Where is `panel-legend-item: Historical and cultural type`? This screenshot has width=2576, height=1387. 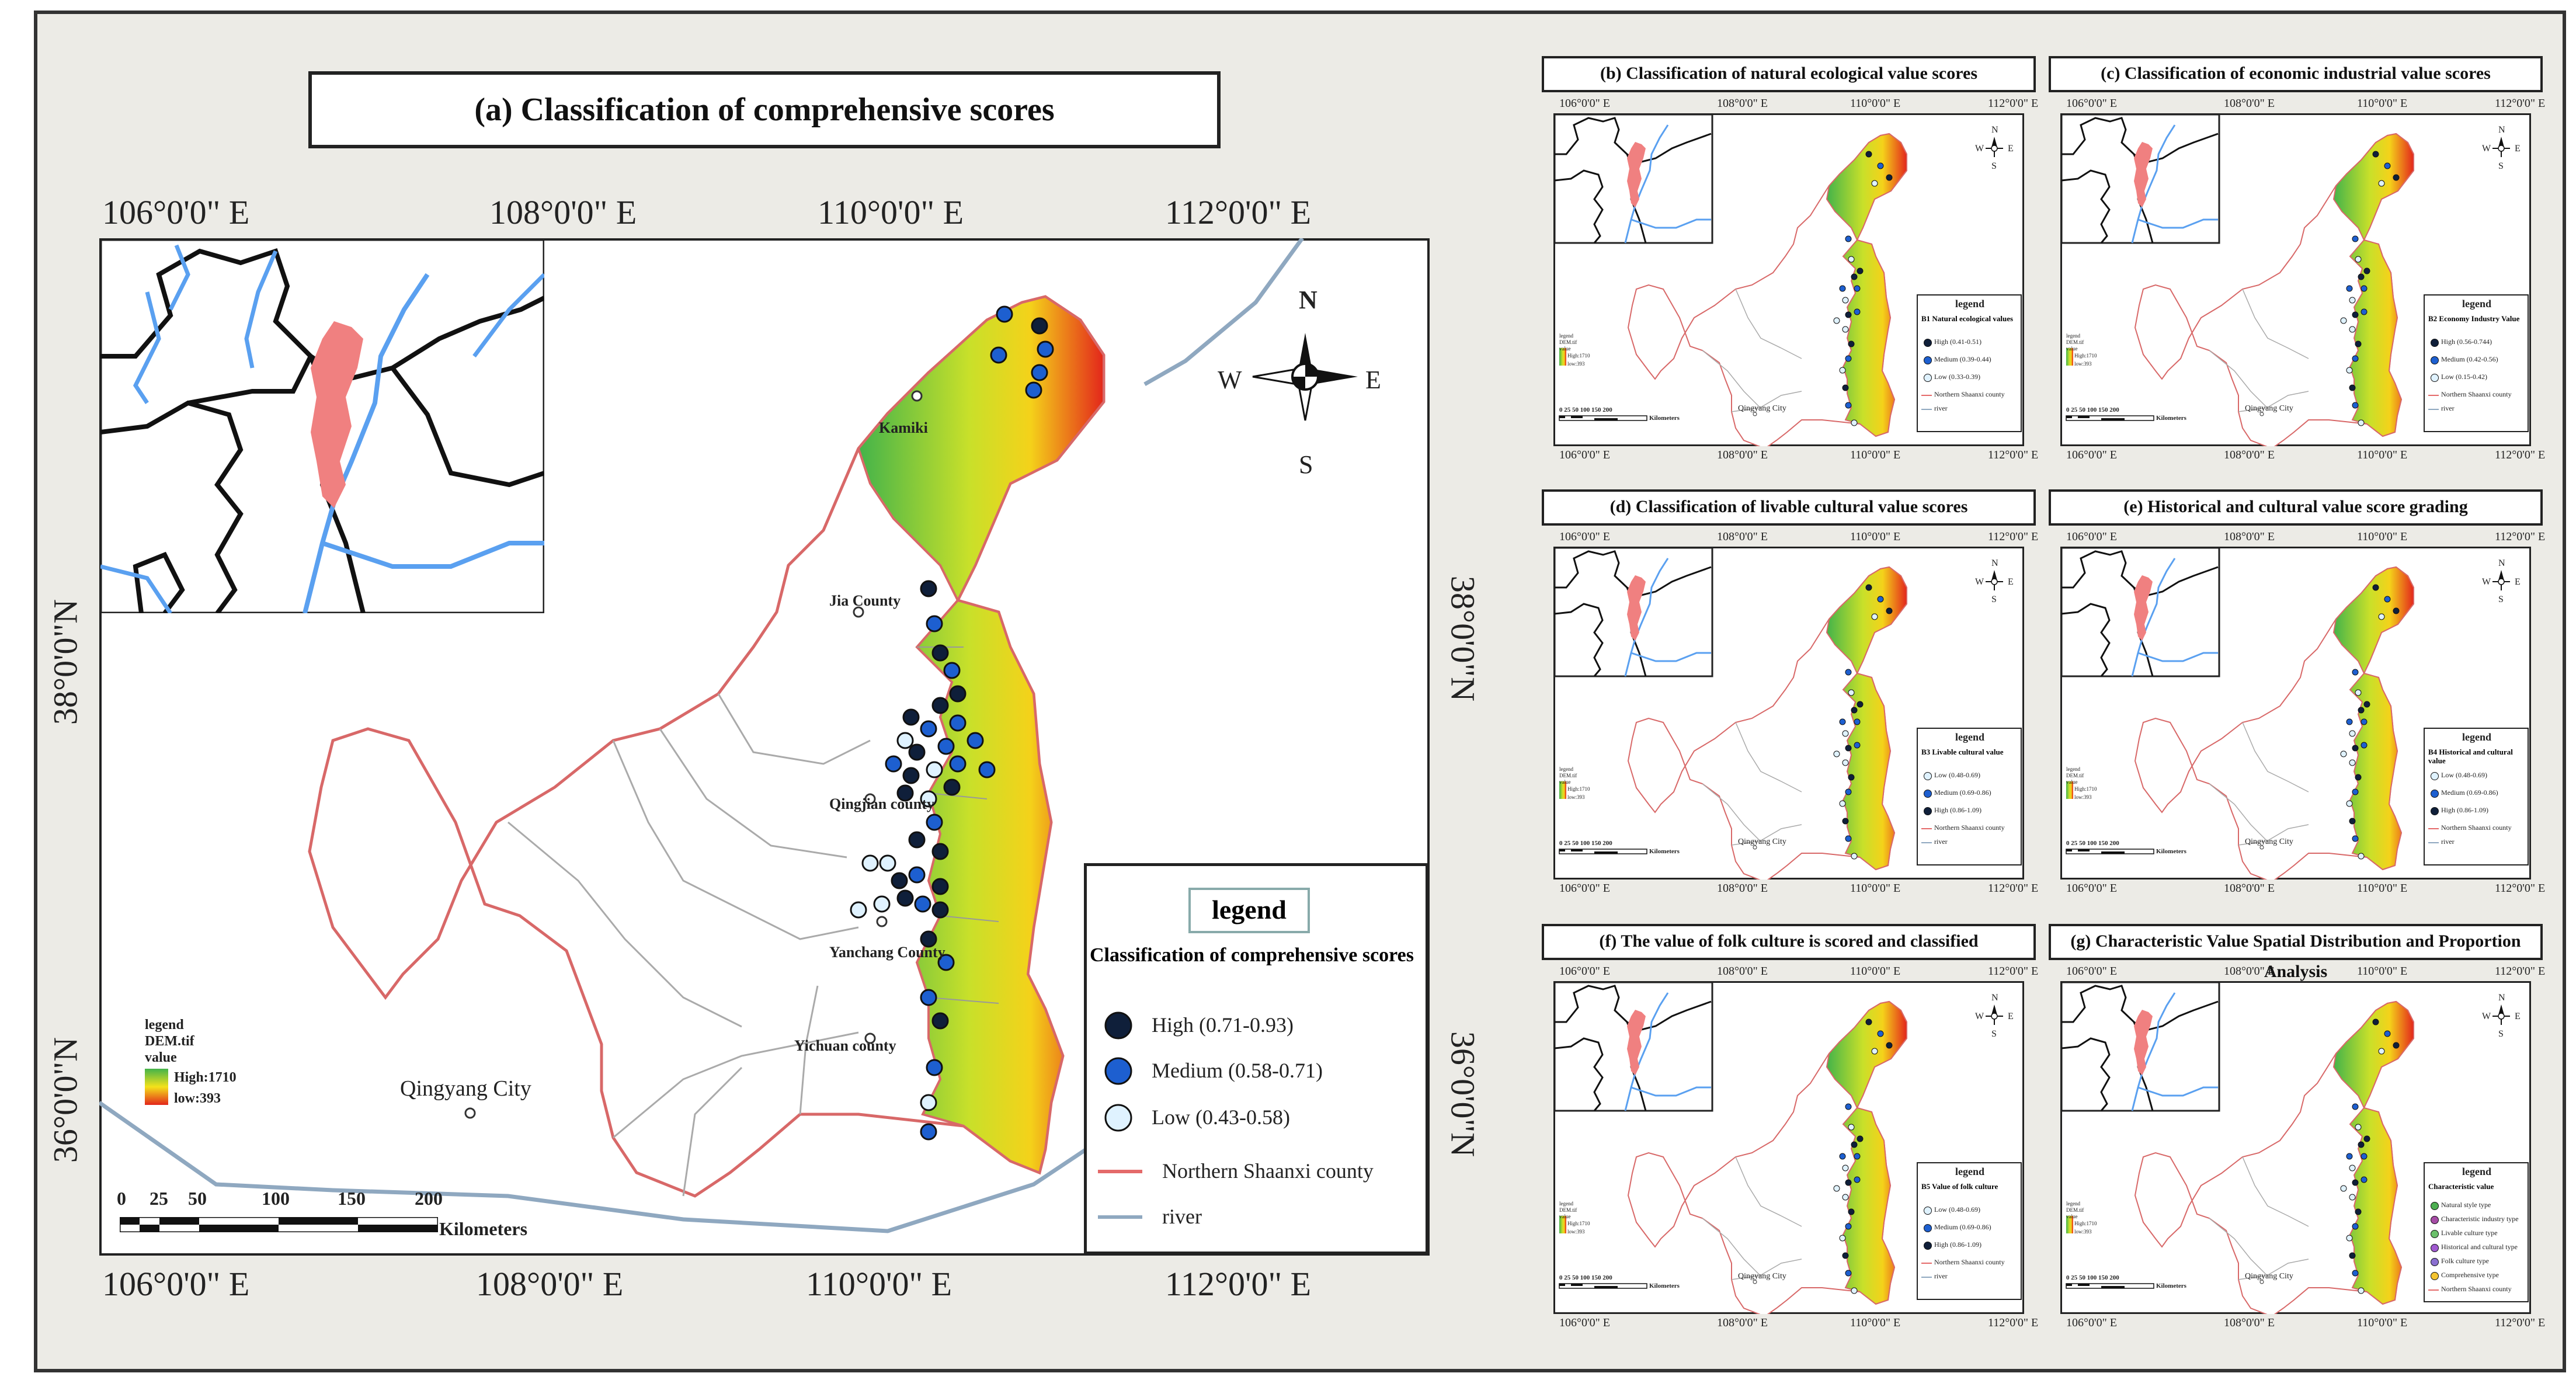 panel-legend-item: Historical and cultural type is located at coordinates (2479, 1247).